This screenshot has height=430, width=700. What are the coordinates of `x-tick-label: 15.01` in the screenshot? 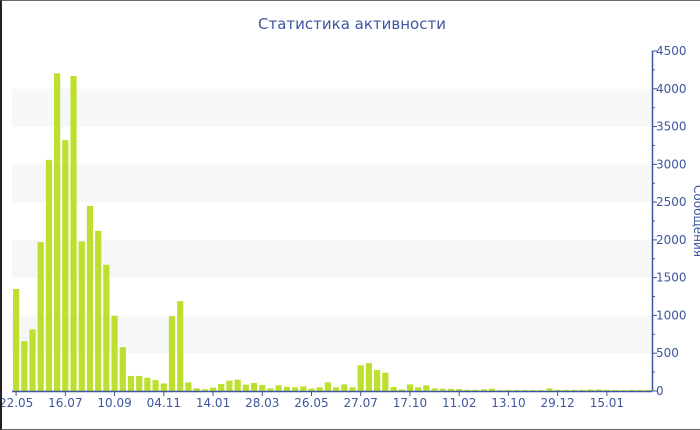 It's located at (607, 403).